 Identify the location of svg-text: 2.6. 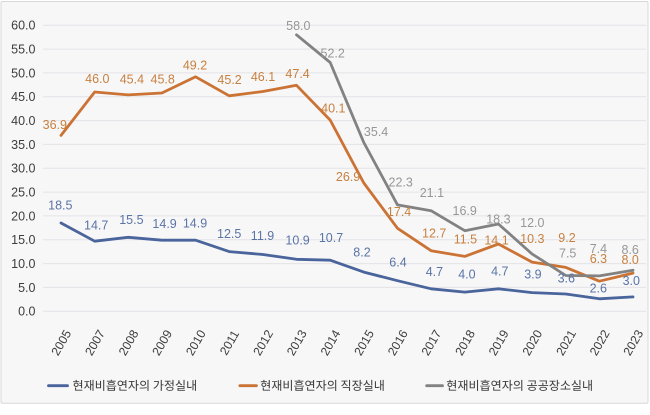
(598, 289).